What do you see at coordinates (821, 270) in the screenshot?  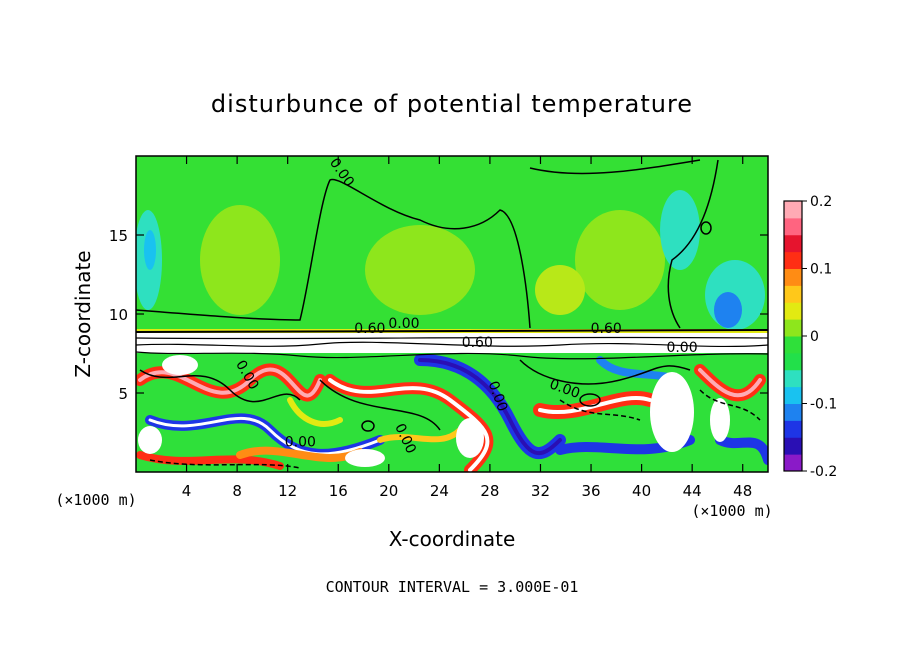 I see `colorbar-tick-label: 0.1` at bounding box center [821, 270].